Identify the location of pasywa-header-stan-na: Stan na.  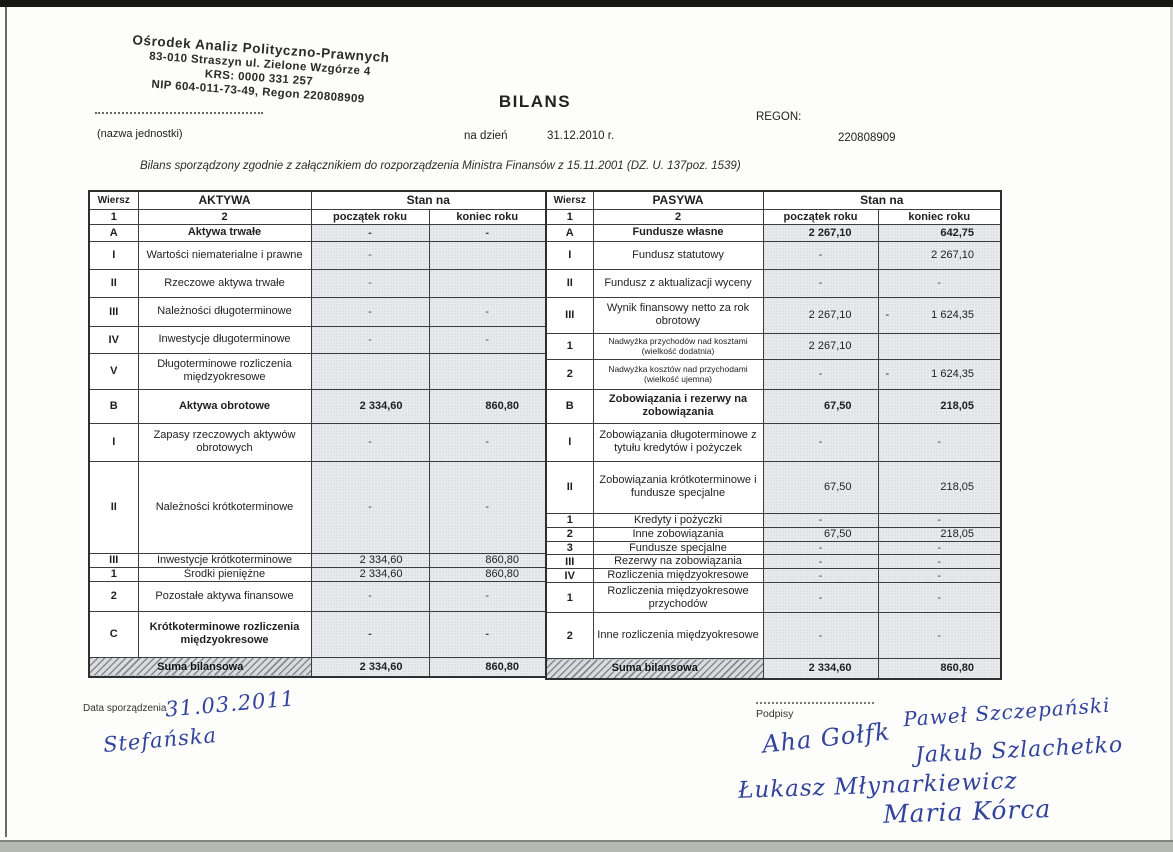
(882, 200).